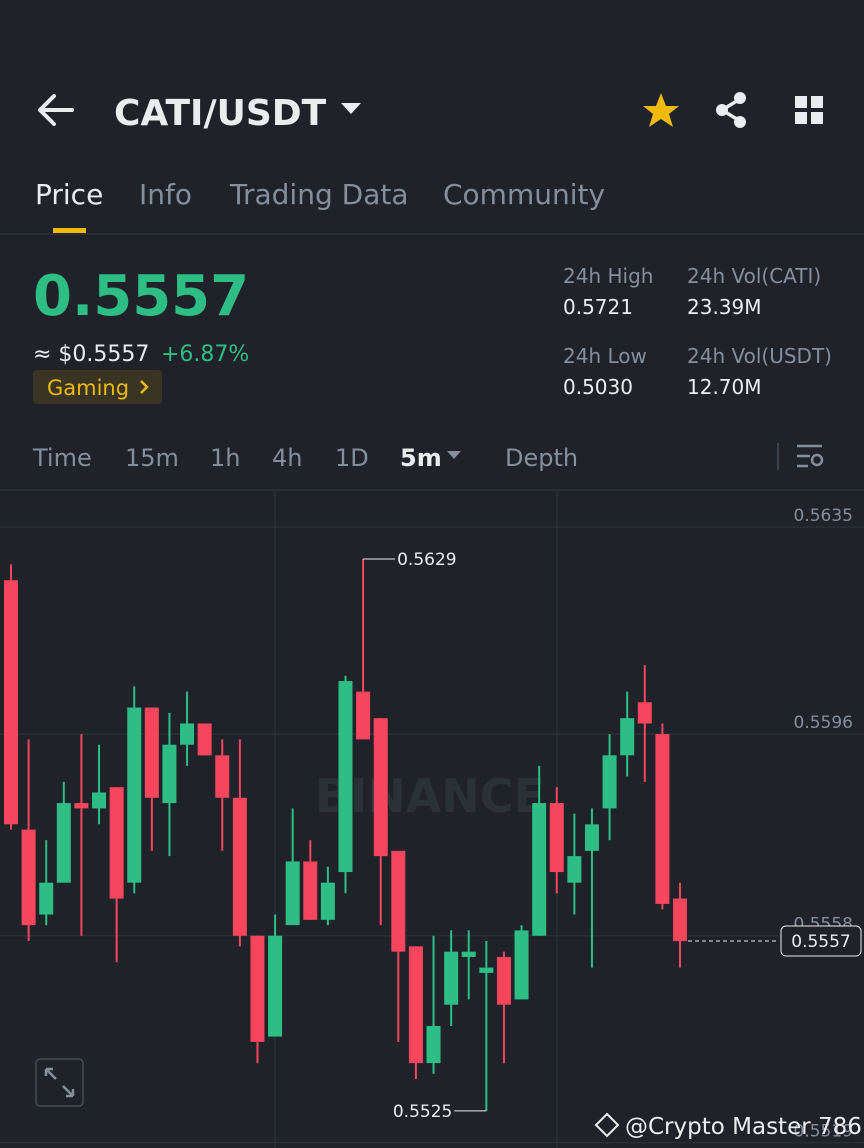 The image size is (864, 1148). Describe the element at coordinates (56, 110) in the screenshot. I see `back-button` at that location.